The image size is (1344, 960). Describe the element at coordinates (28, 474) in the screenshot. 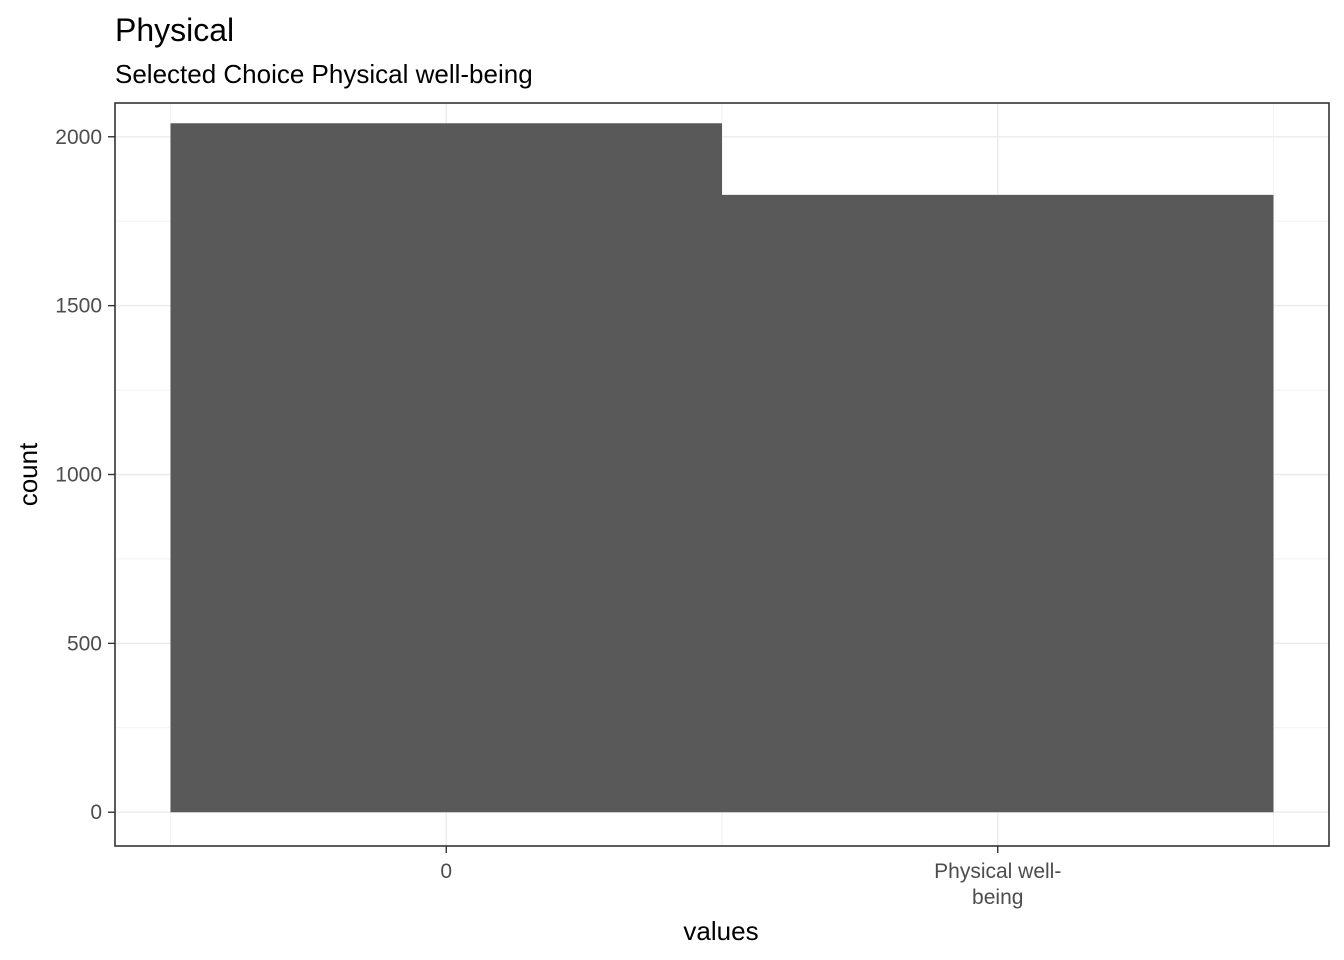

I see `y-axis-title: count` at that location.